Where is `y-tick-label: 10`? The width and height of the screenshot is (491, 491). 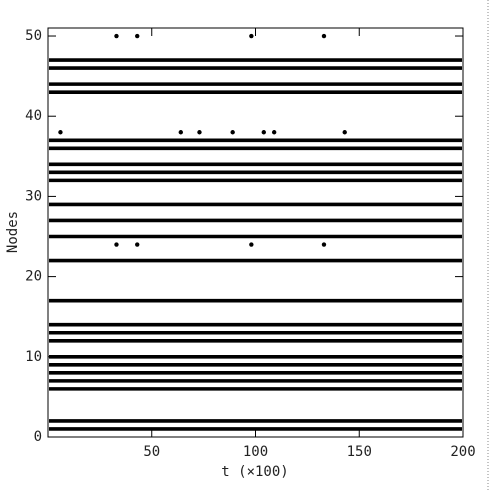
y-tick-label: 10 is located at coordinates (33, 357).